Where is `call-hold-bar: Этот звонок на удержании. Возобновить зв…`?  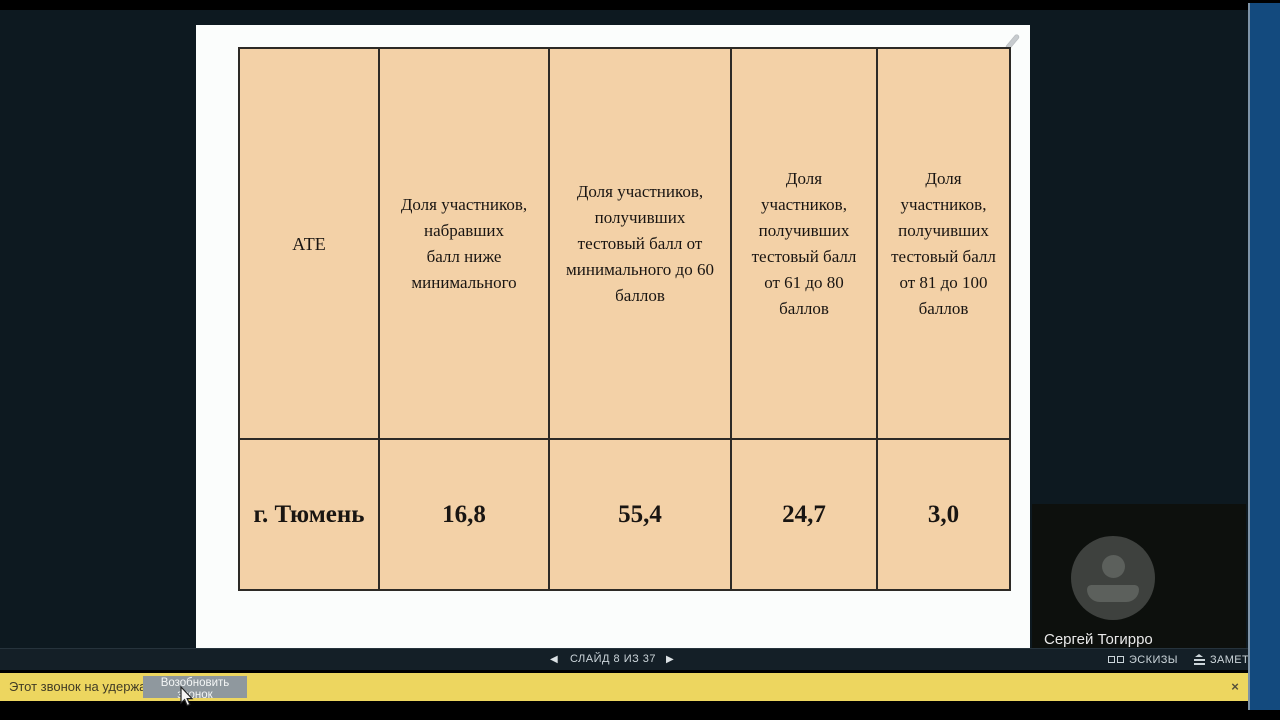 call-hold-bar: Этот звонок на удержании. Возобновить зв… is located at coordinates (624, 687).